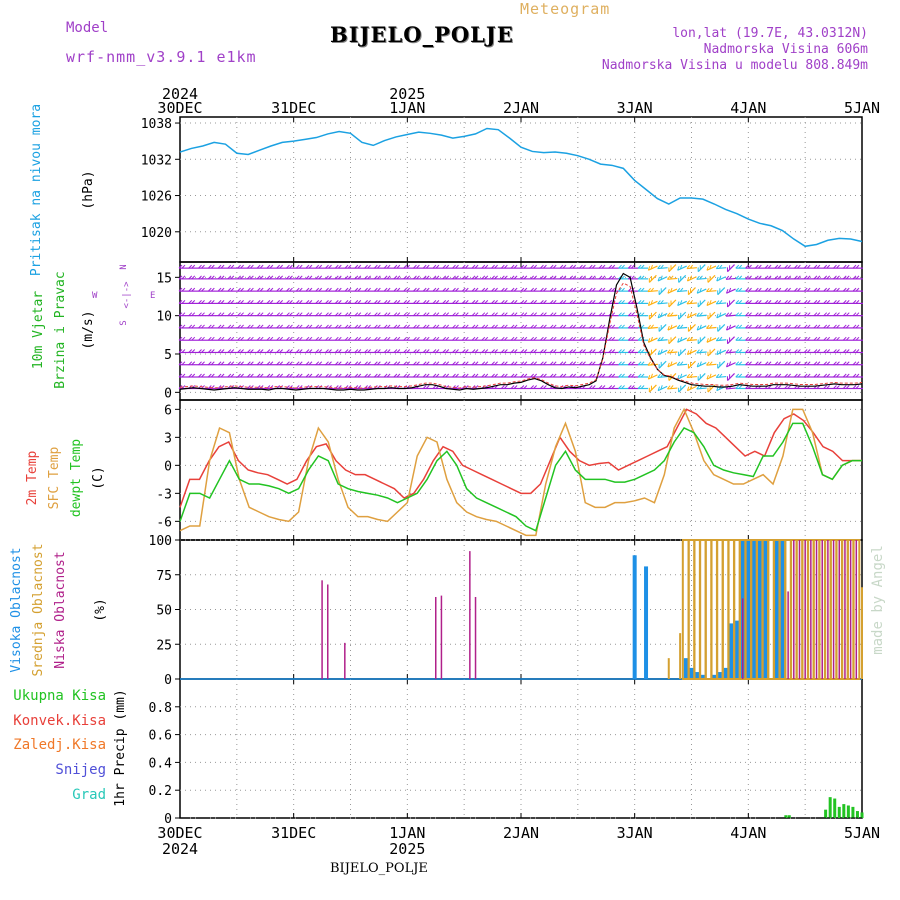 The image size is (900, 900). What do you see at coordinates (736, 649) in the screenshot?
I see `high-cloud-bar` at bounding box center [736, 649].